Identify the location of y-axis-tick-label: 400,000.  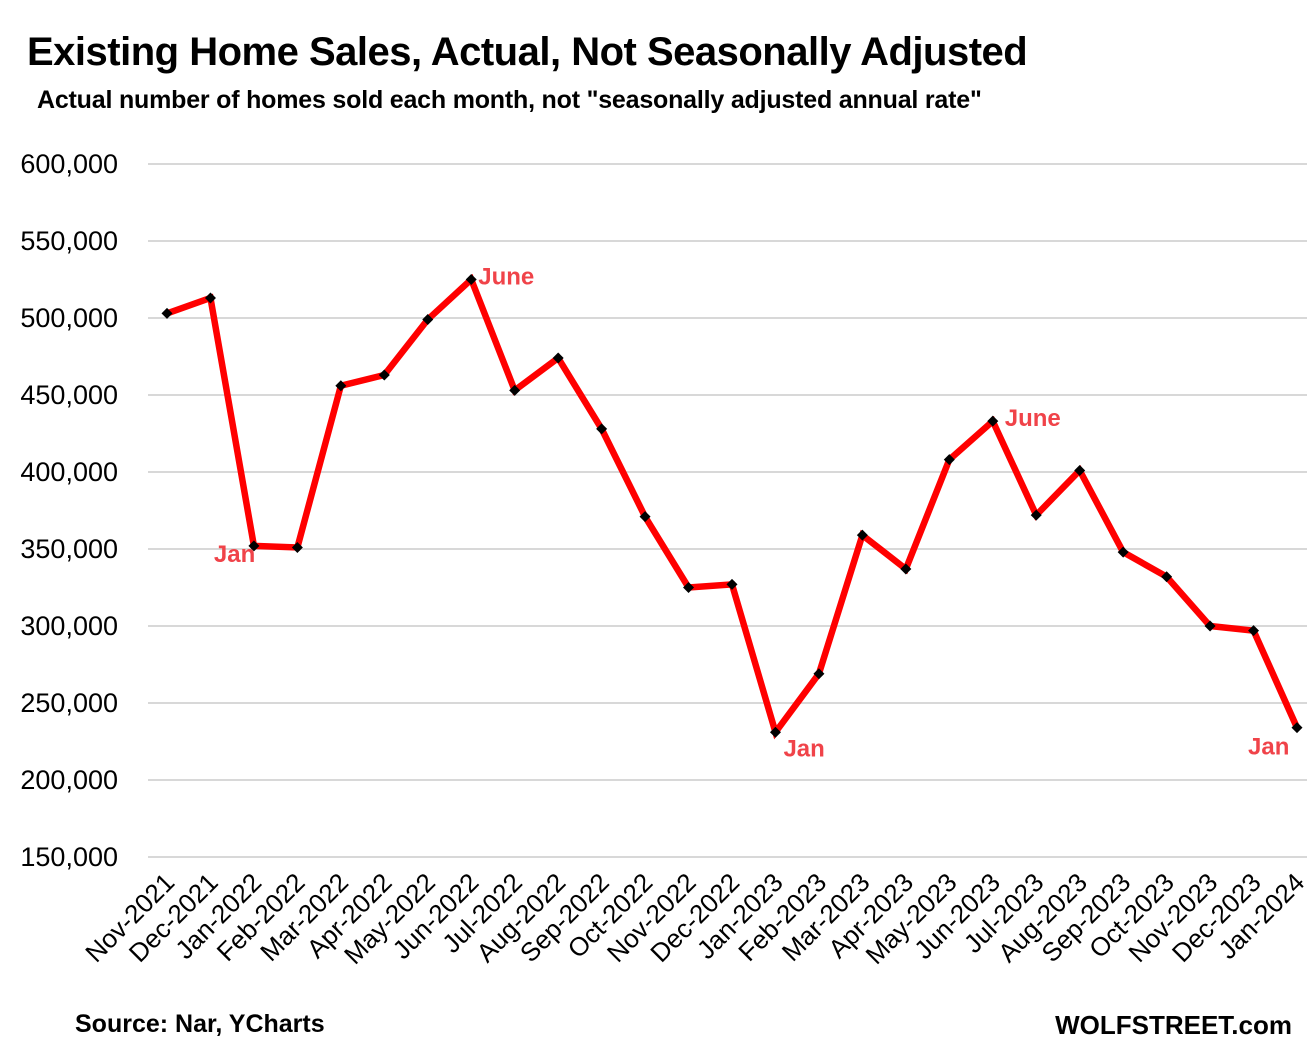
(69, 472).